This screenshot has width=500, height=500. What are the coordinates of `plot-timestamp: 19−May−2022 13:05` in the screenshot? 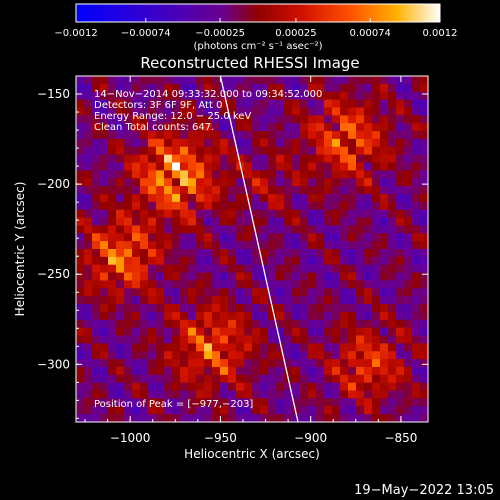 It's located at (424, 490).